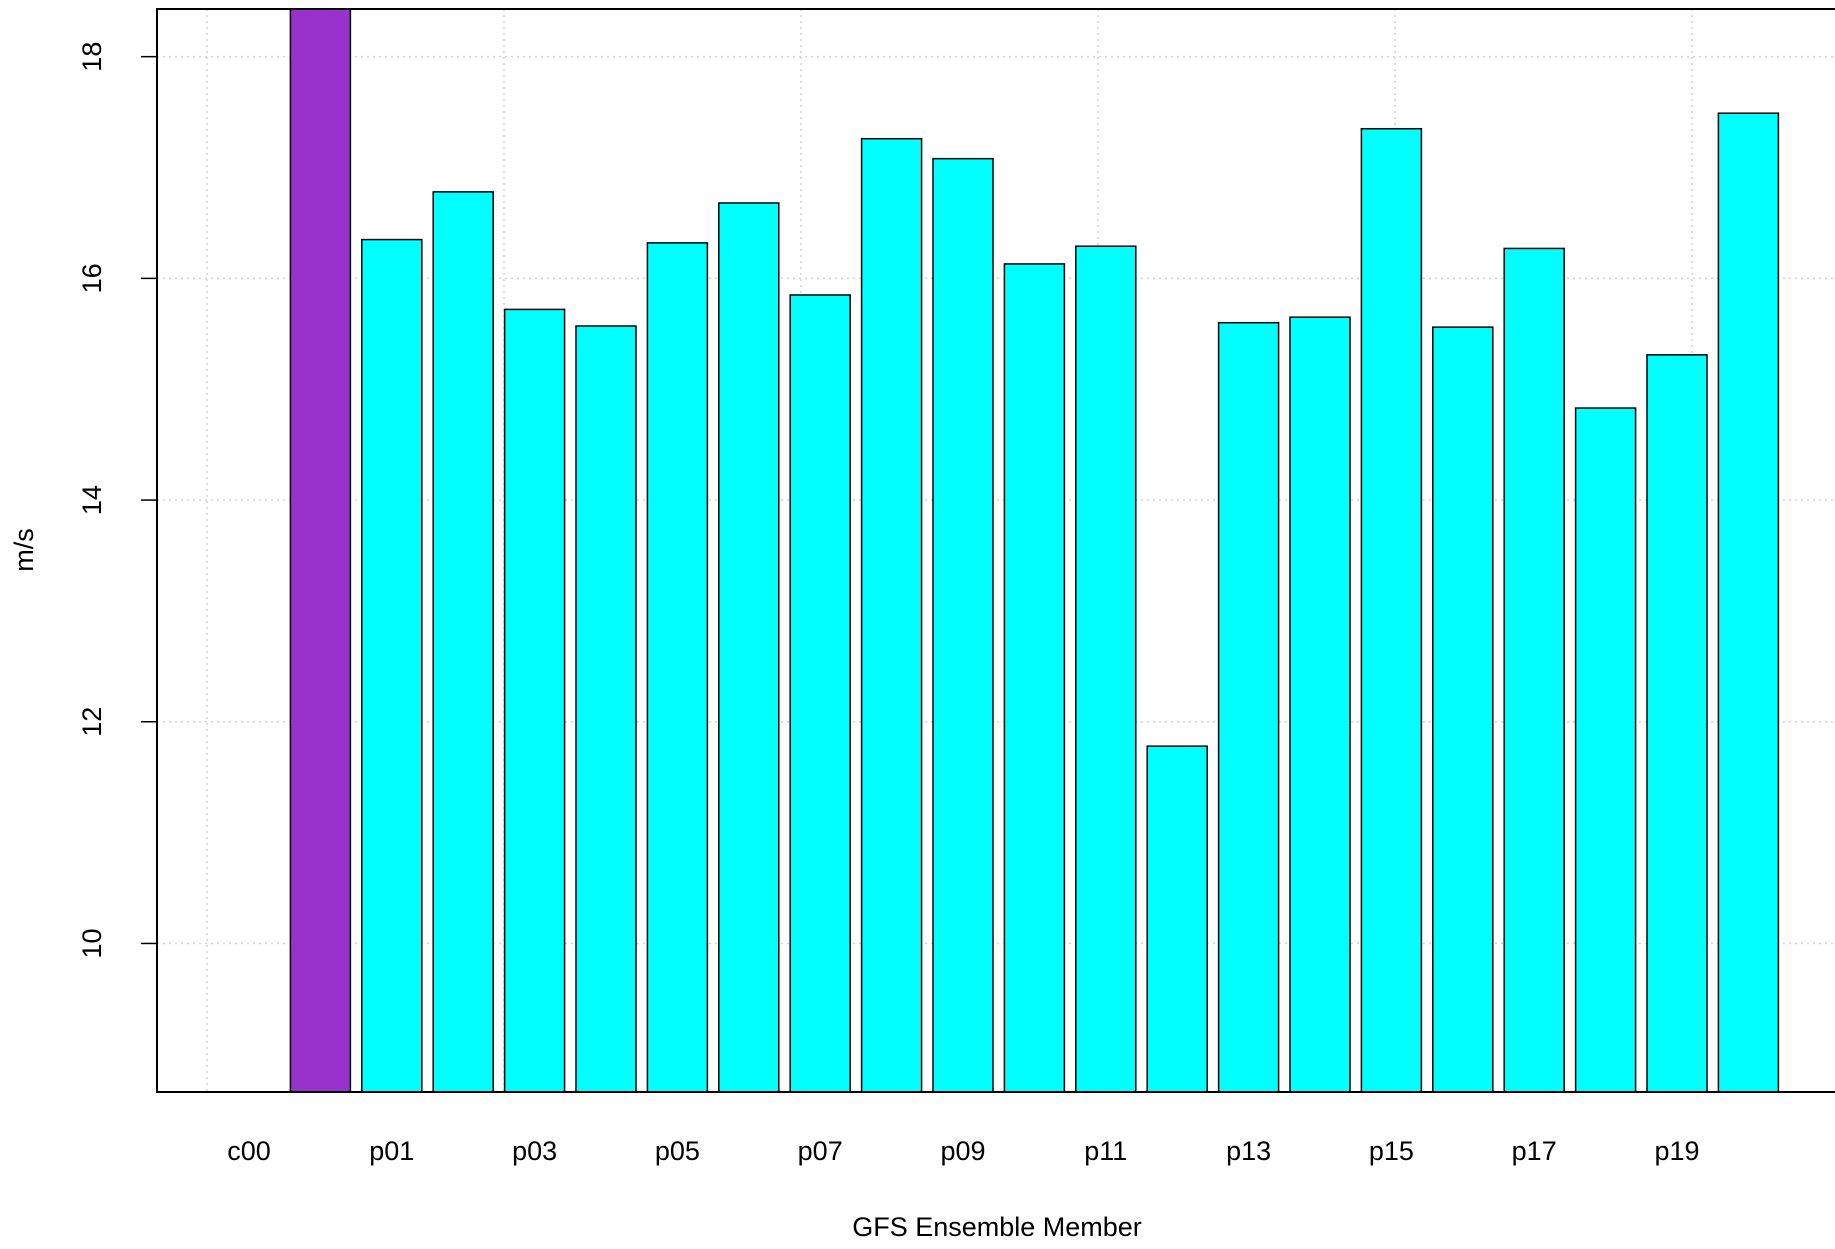 The image size is (1835, 1249). What do you see at coordinates (92, 722) in the screenshot?
I see `y-tick-label: 12` at bounding box center [92, 722].